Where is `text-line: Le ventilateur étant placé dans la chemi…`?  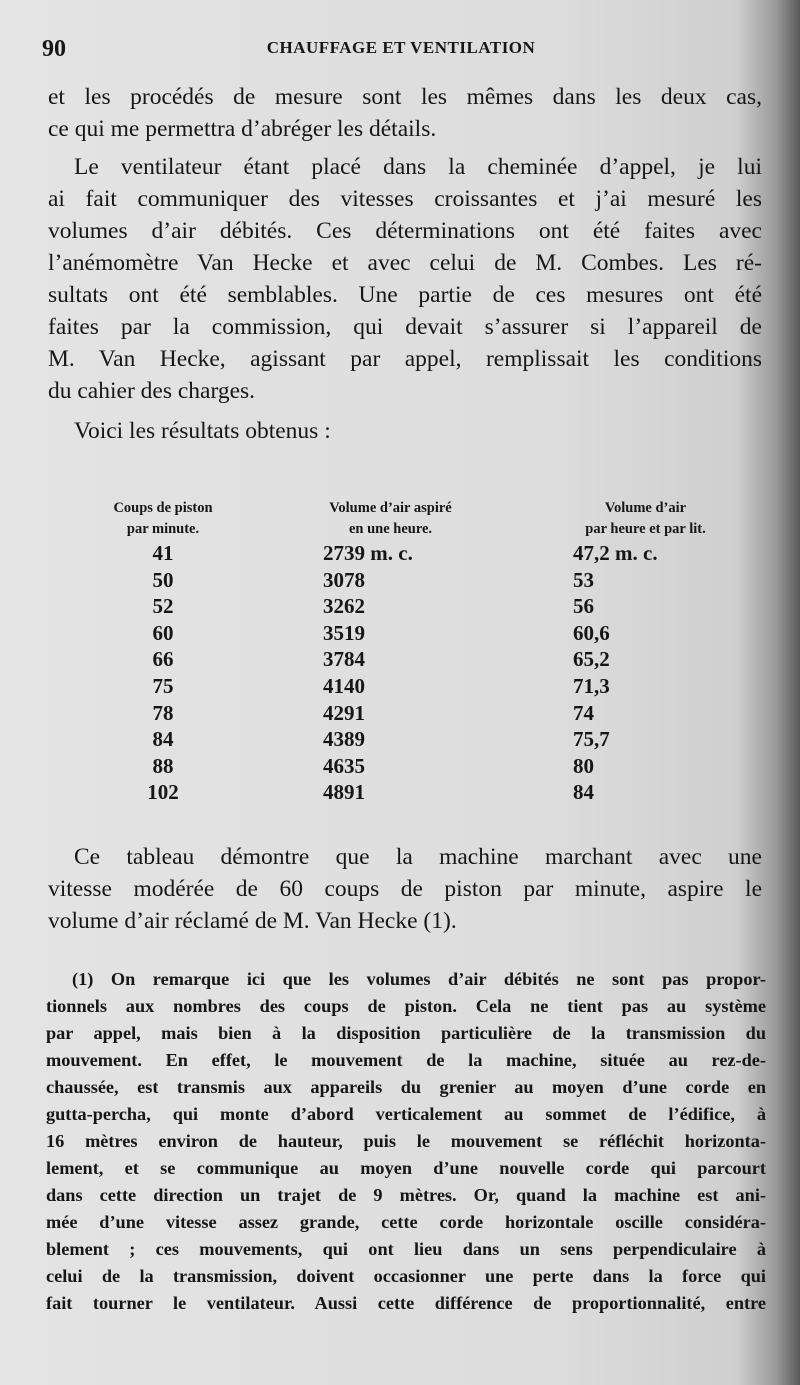 text-line: Le ventilateur étant placé dans la chemi… is located at coordinates (418, 167).